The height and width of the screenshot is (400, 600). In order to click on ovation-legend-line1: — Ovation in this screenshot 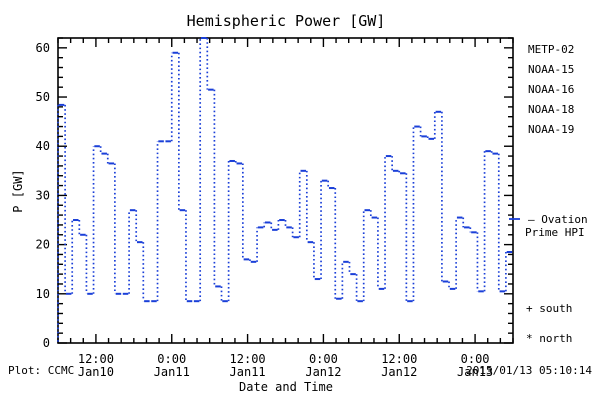, I will do `click(558, 219)`.